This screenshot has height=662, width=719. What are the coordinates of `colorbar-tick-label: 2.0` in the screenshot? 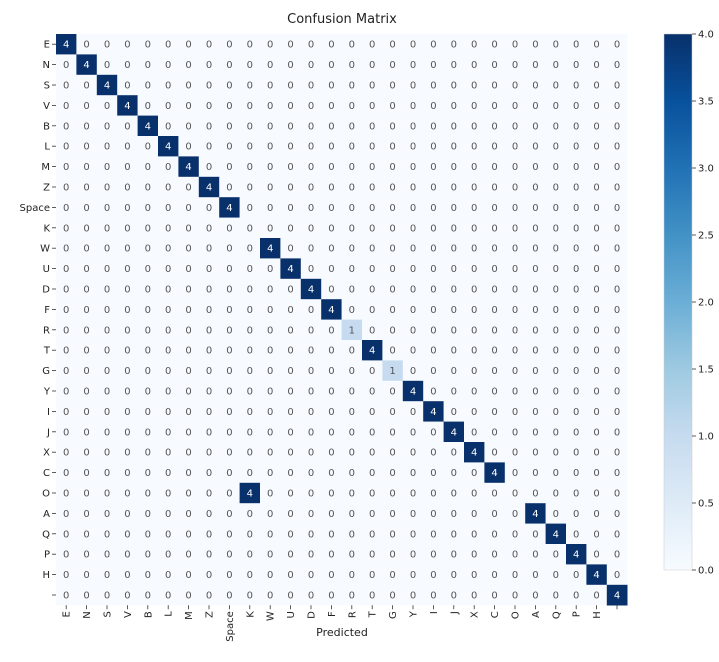 It's located at (706, 303).